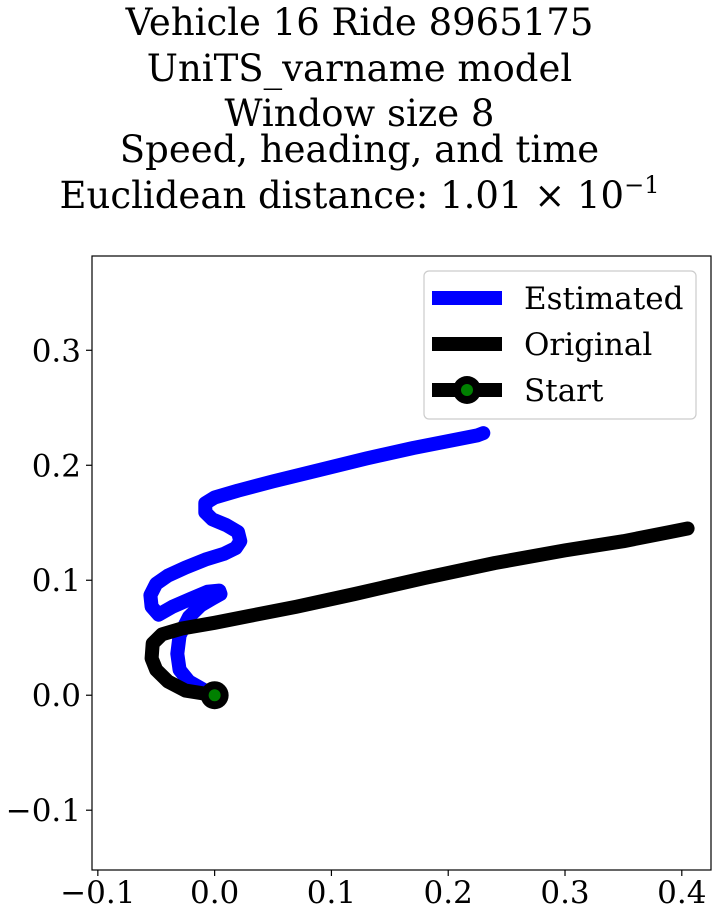  What do you see at coordinates (359, 113) in the screenshot?
I see `title-line-3: Window size 8` at bounding box center [359, 113].